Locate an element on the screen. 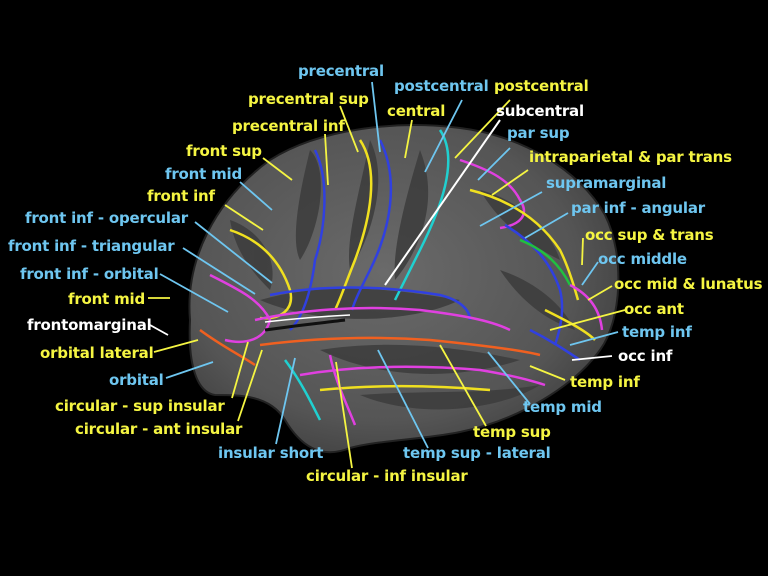 This screenshot has width=768, height=576. label-temp-sup-lateral: temp sup - lateral is located at coordinates (477, 453).